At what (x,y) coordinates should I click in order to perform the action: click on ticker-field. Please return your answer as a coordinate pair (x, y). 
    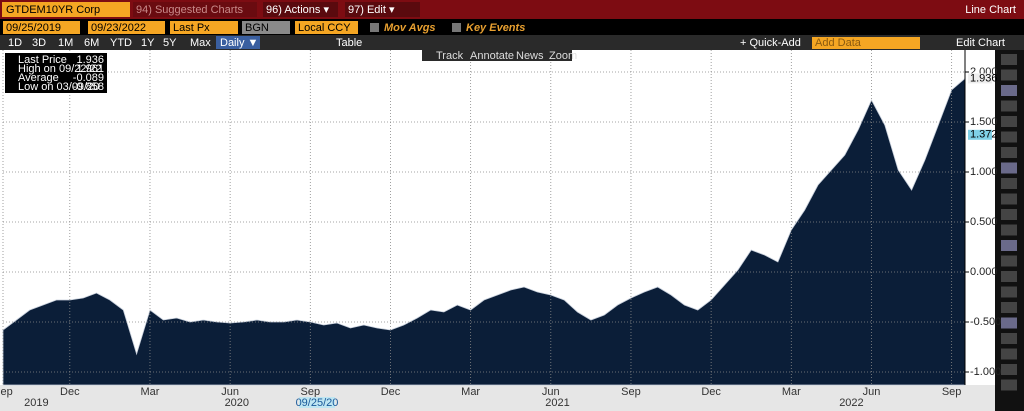
    Looking at the image, I should click on (66, 9).